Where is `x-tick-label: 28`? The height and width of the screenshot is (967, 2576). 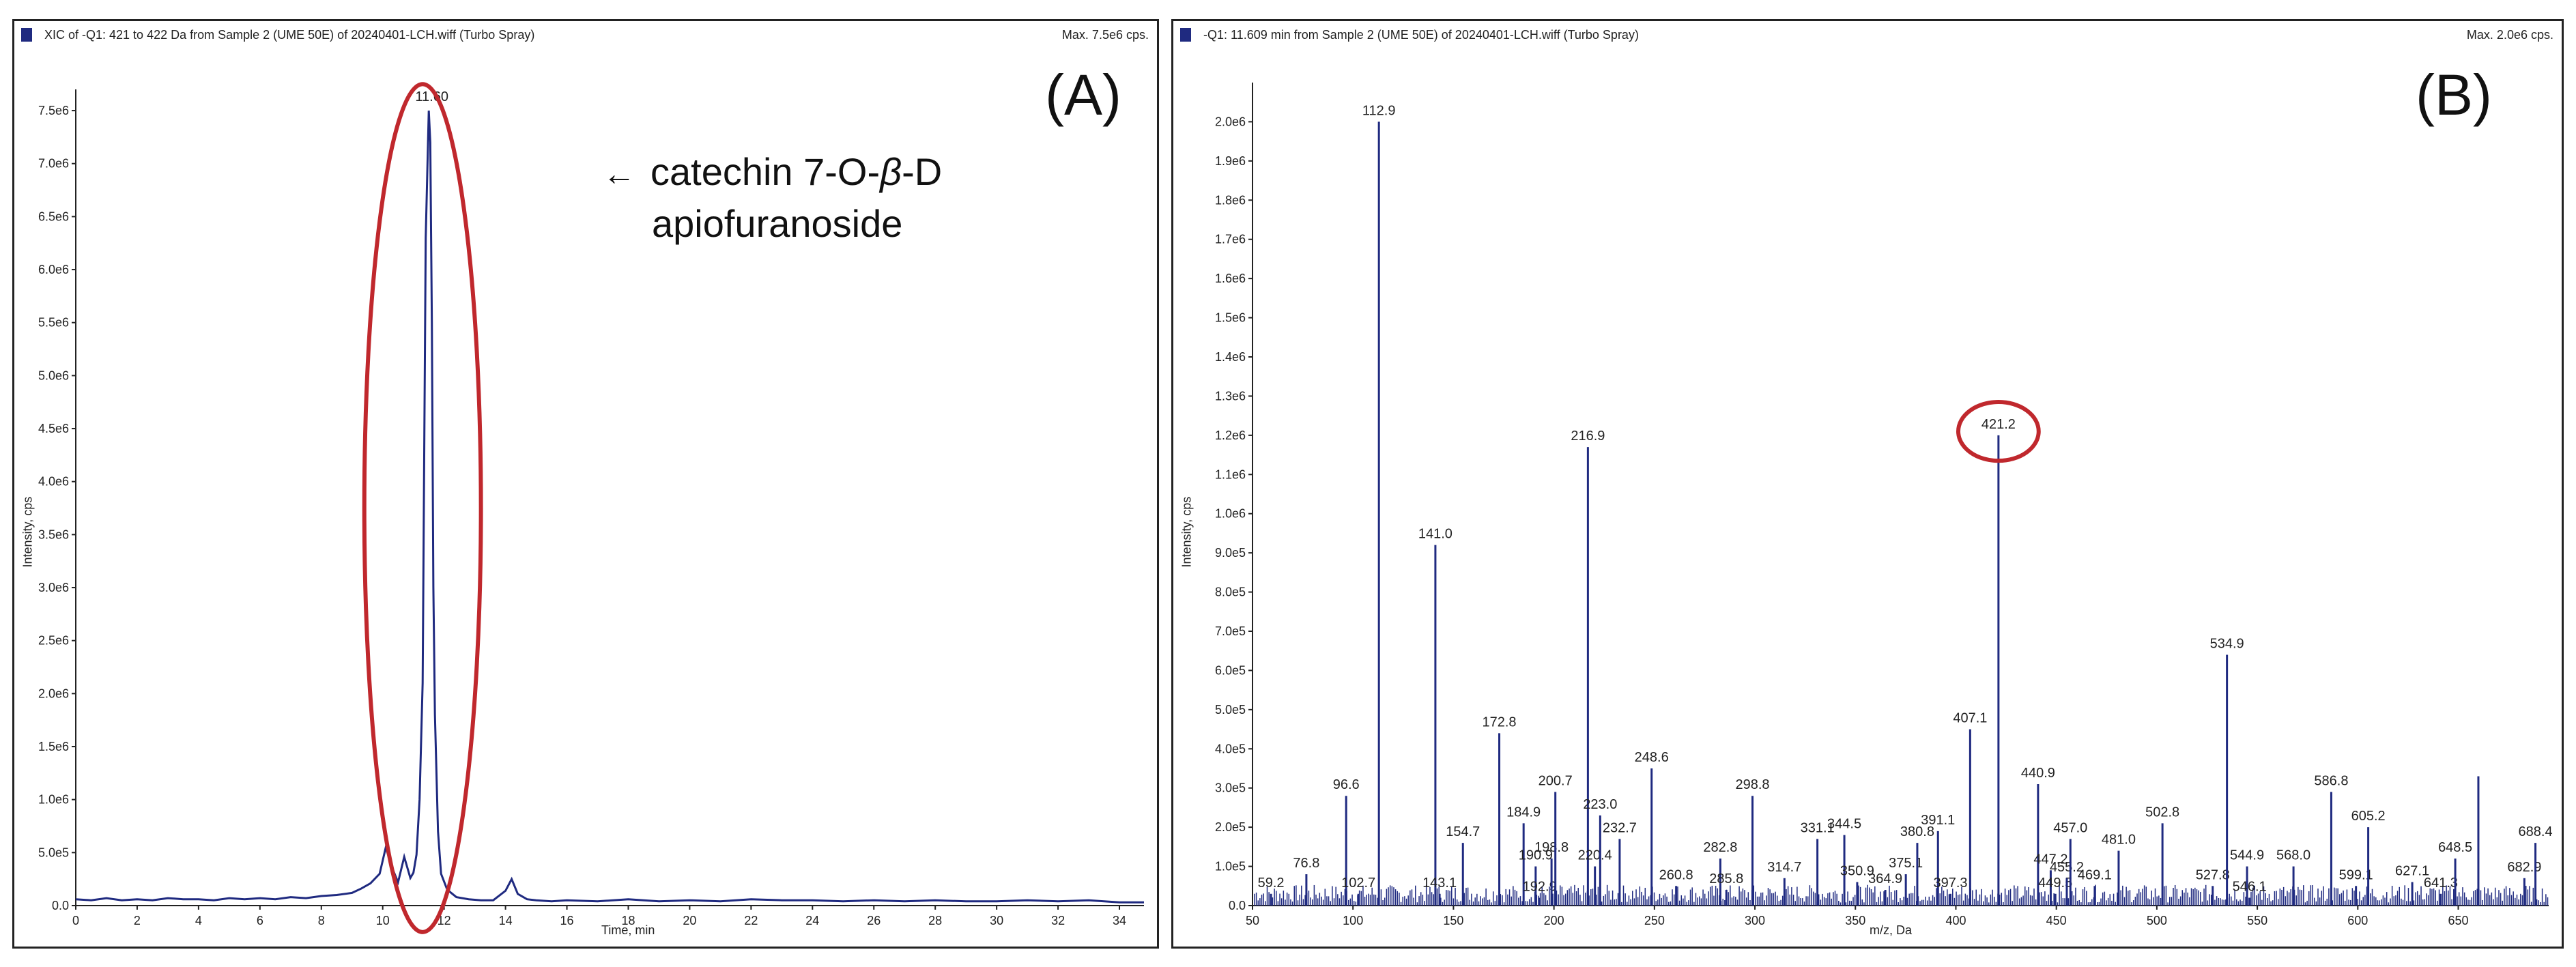 x-tick-label: 28 is located at coordinates (935, 920).